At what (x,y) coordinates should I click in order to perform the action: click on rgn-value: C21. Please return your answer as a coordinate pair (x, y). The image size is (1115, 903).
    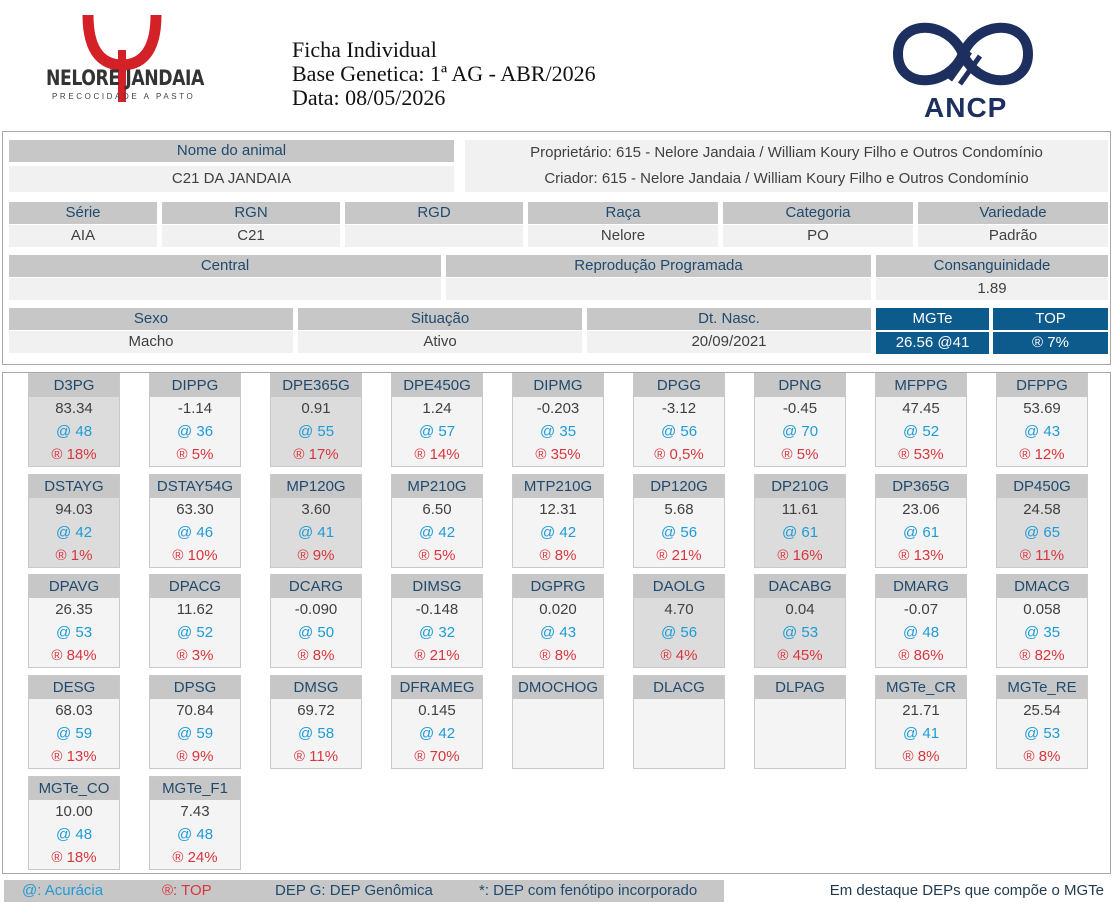
    Looking at the image, I should click on (251, 236).